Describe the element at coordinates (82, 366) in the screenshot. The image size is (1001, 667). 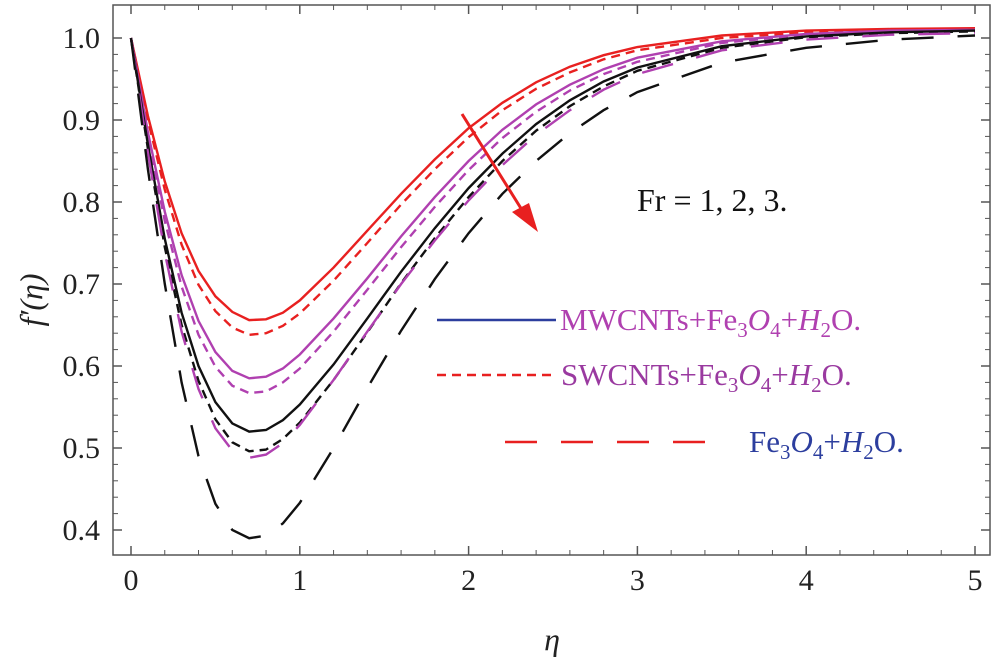
I see `y-tick-label: 0.6` at that location.